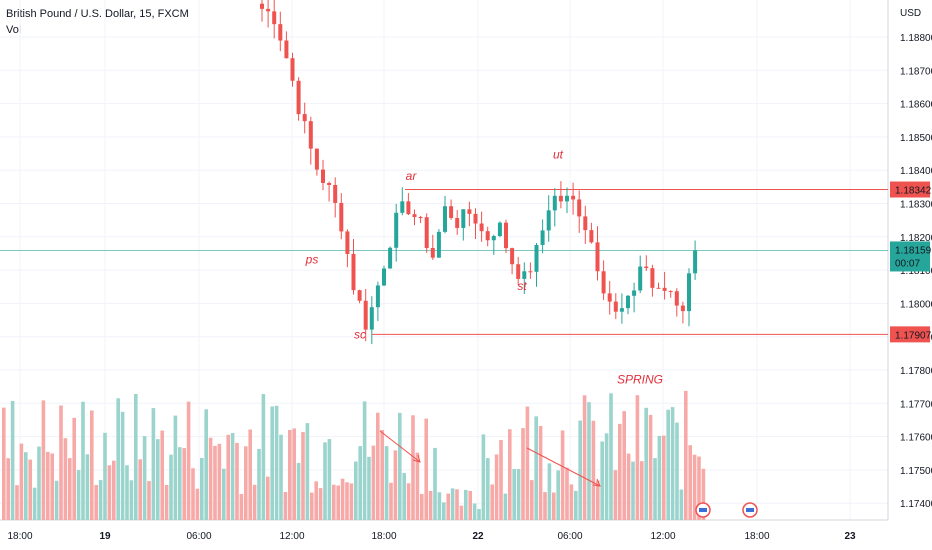  I want to click on x-tick-label: 18:00, so click(19, 536).